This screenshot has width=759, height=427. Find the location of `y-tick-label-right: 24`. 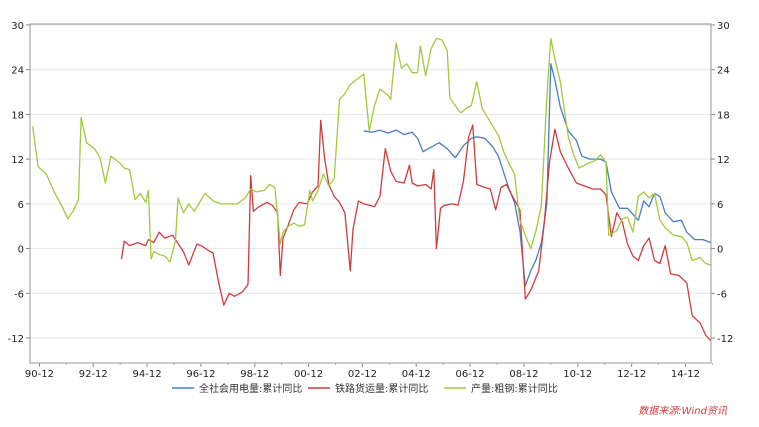

y-tick-label-right: 24 is located at coordinates (723, 71).